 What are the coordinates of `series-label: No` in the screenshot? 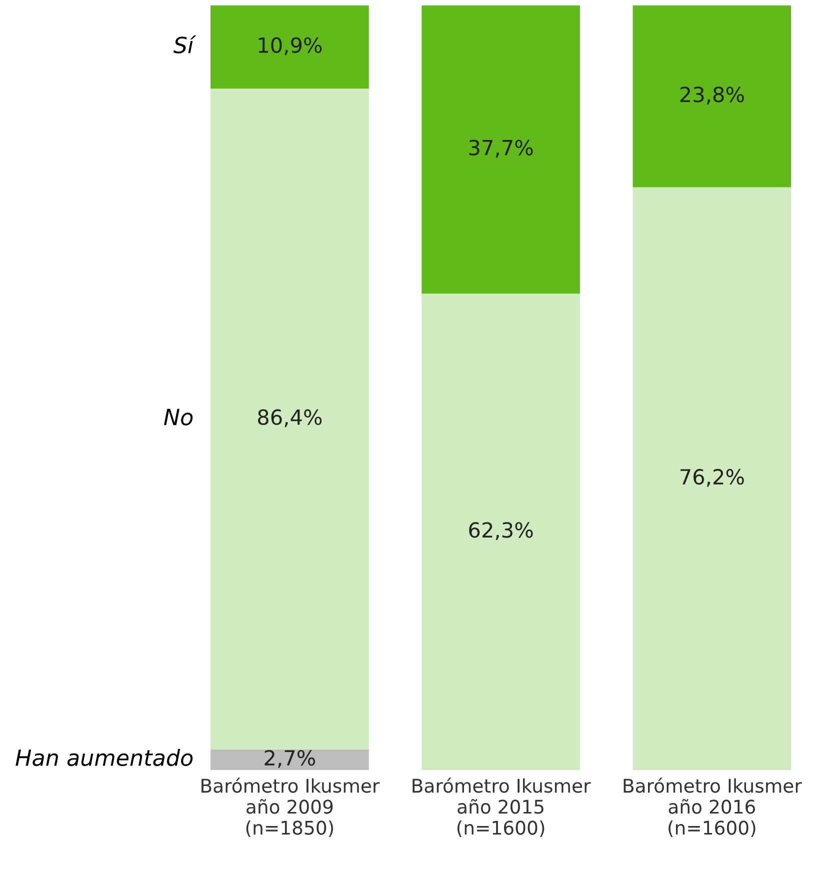 It's located at (178, 417).